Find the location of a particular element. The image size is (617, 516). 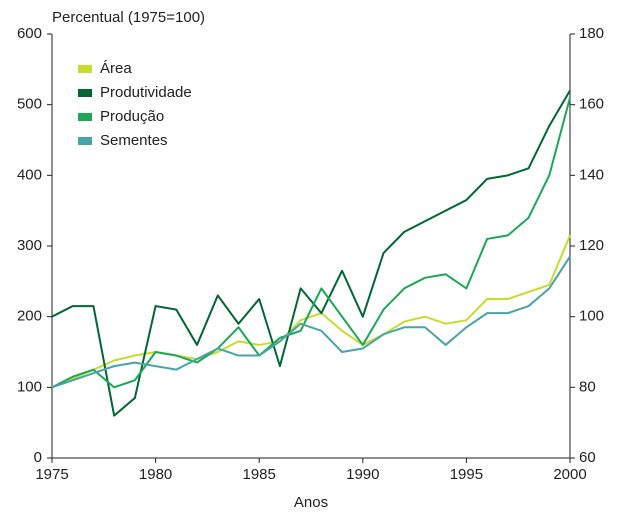

legend-label: Produtividade is located at coordinates (146, 92).